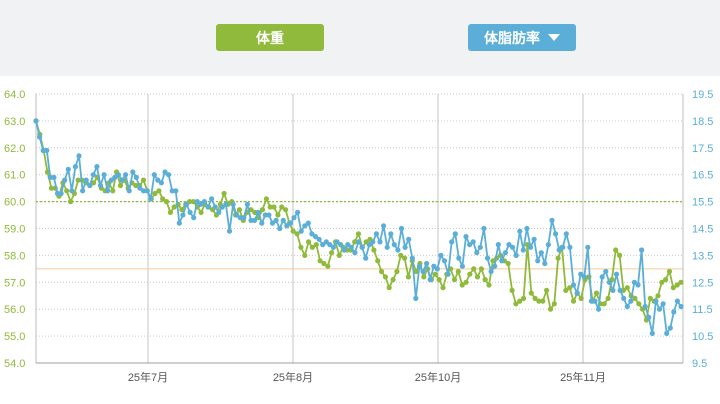 The width and height of the screenshot is (720, 404). What do you see at coordinates (583, 377) in the screenshot?
I see `x-tick-label: 25年11月` at bounding box center [583, 377].